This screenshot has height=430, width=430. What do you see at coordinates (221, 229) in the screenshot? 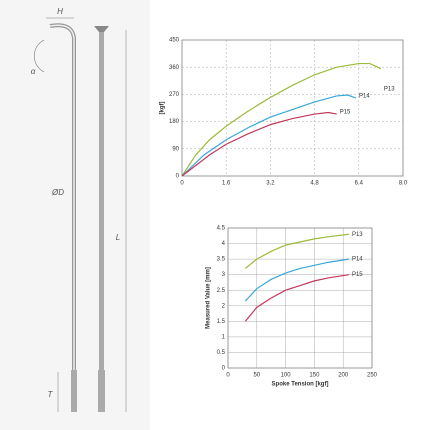
I see `y-tick-label: 4.5` at bounding box center [221, 229].